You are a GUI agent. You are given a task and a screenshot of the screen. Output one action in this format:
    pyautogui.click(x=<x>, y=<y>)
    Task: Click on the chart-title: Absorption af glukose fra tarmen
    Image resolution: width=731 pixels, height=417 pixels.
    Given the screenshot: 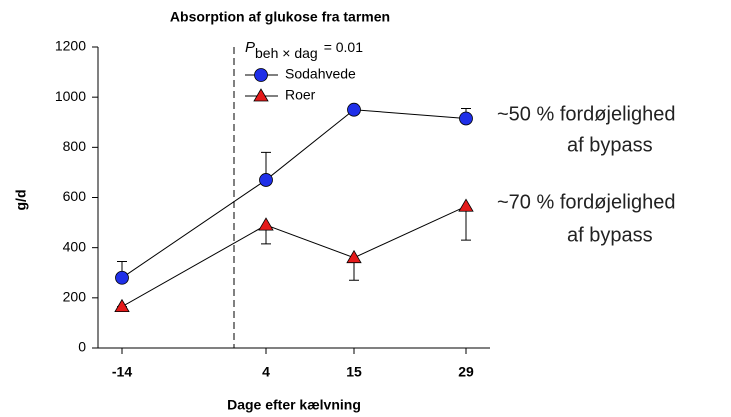 What is the action you would take?
    pyautogui.click(x=280, y=17)
    